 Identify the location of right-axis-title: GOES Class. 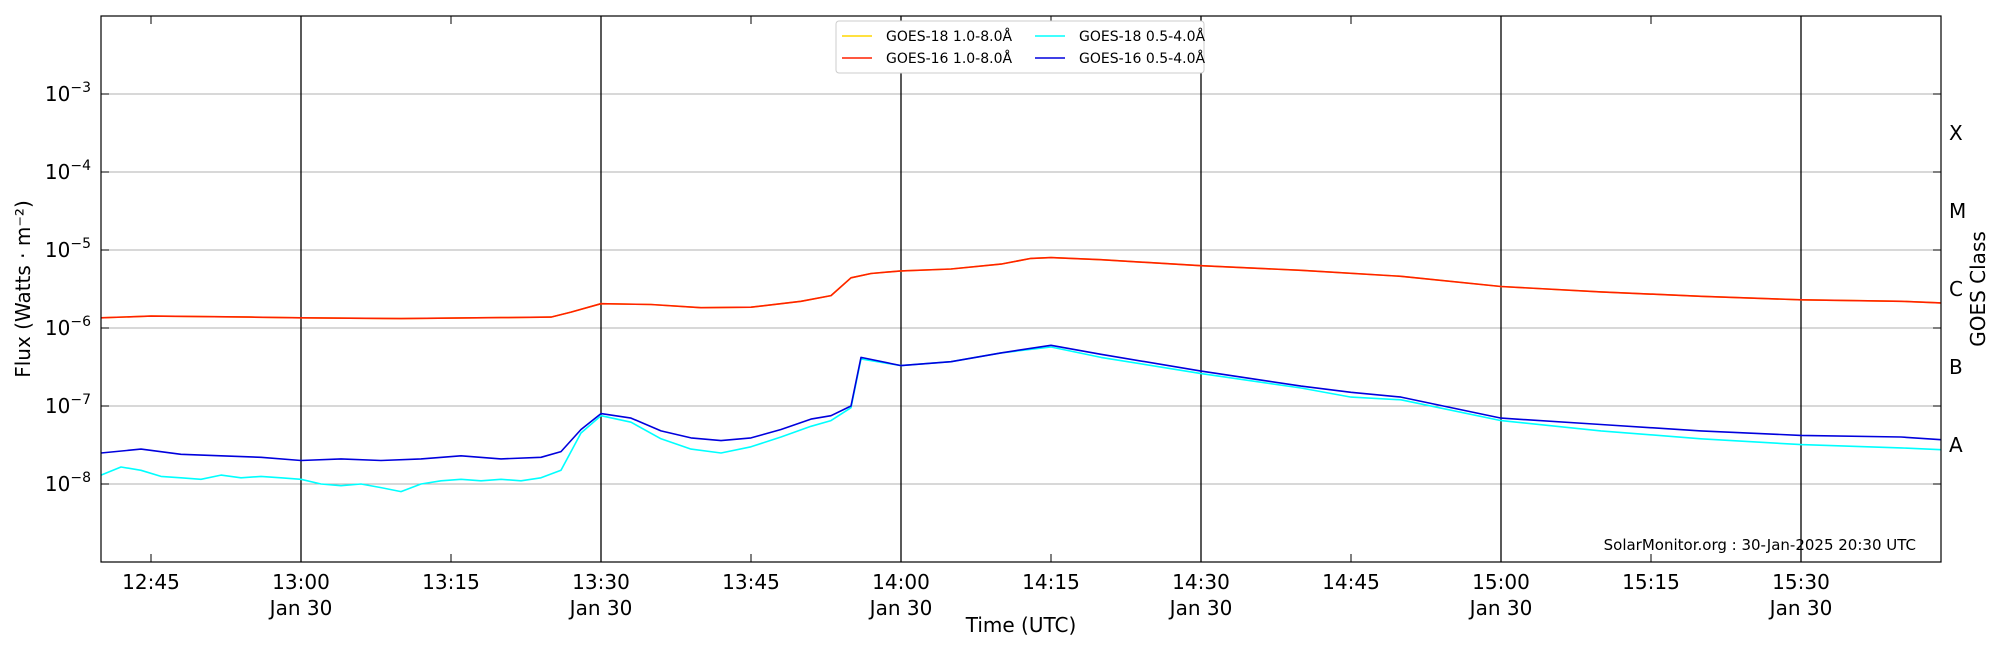
(1978, 289).